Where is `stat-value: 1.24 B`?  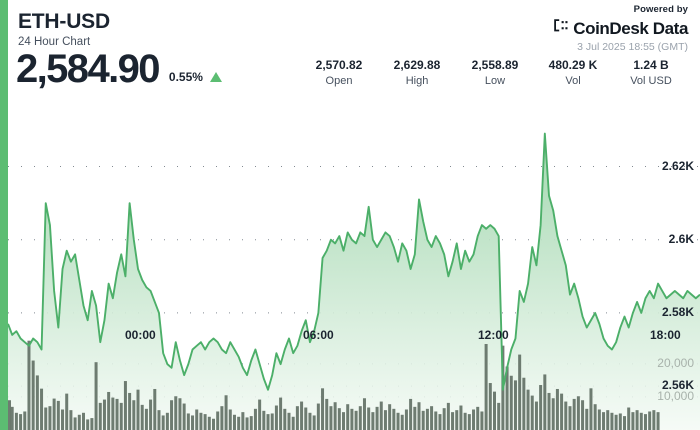 stat-value: 1.24 B is located at coordinates (651, 65).